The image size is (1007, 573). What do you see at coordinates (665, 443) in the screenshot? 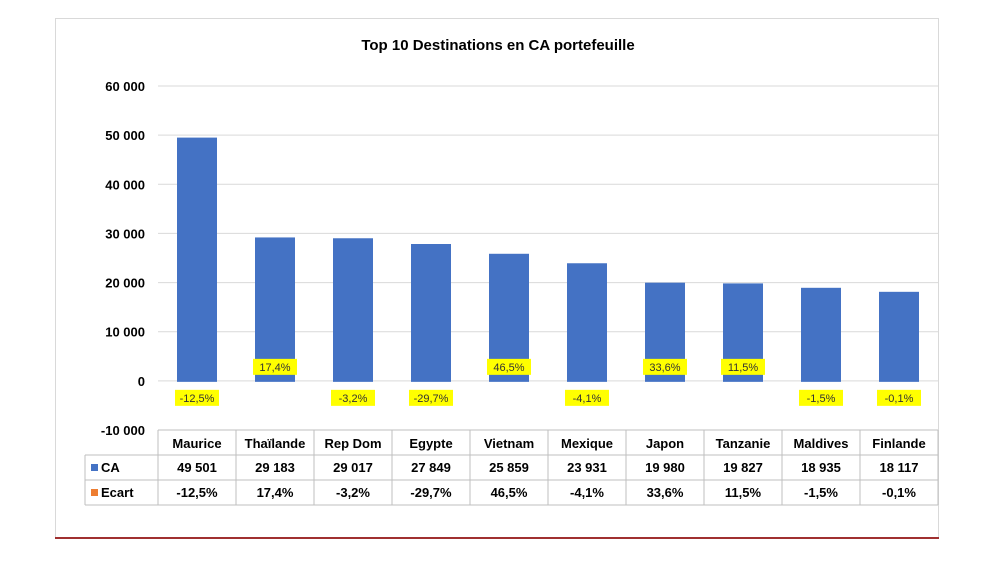
I see `category-label: Japon` at bounding box center [665, 443].